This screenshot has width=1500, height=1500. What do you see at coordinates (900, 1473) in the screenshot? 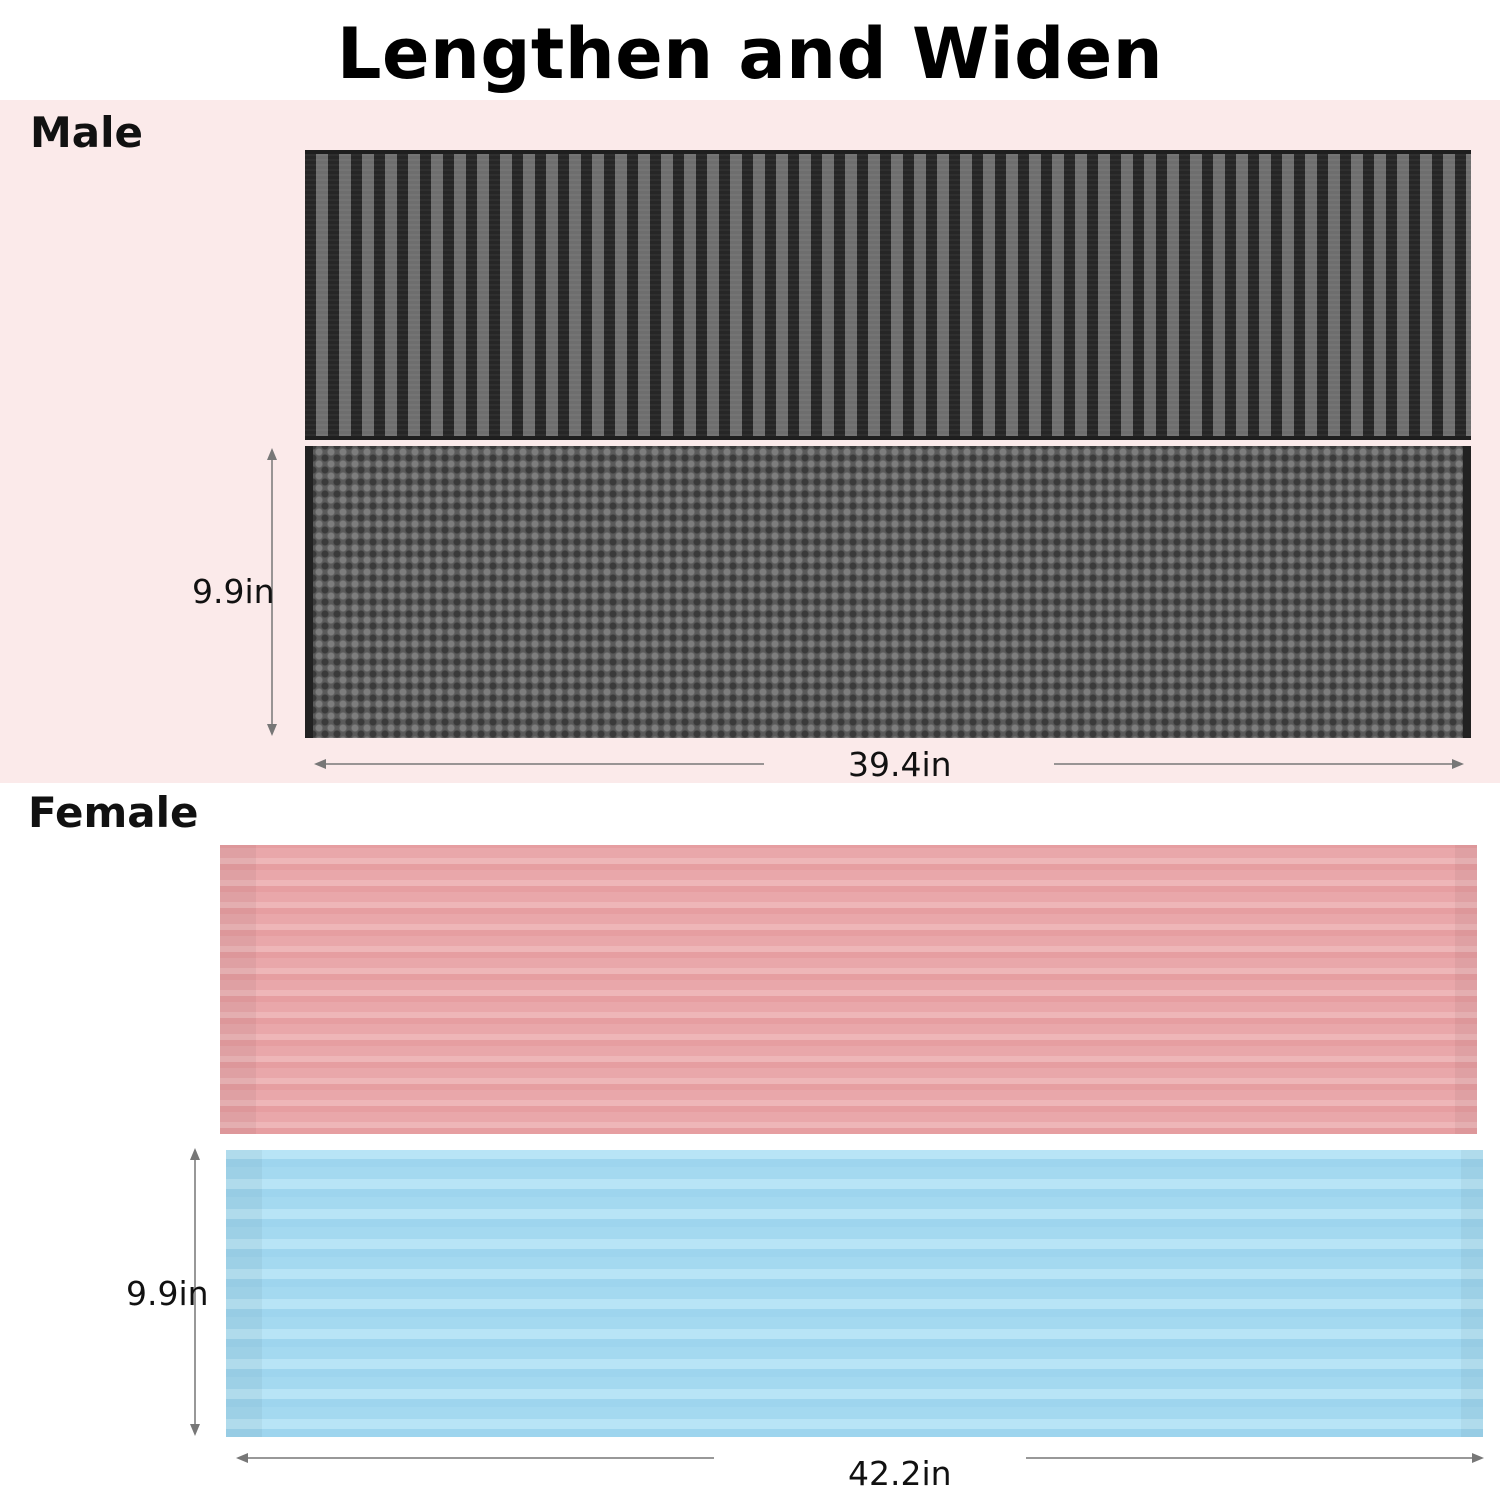
I see `female-length-label: 42.2in` at bounding box center [900, 1473].